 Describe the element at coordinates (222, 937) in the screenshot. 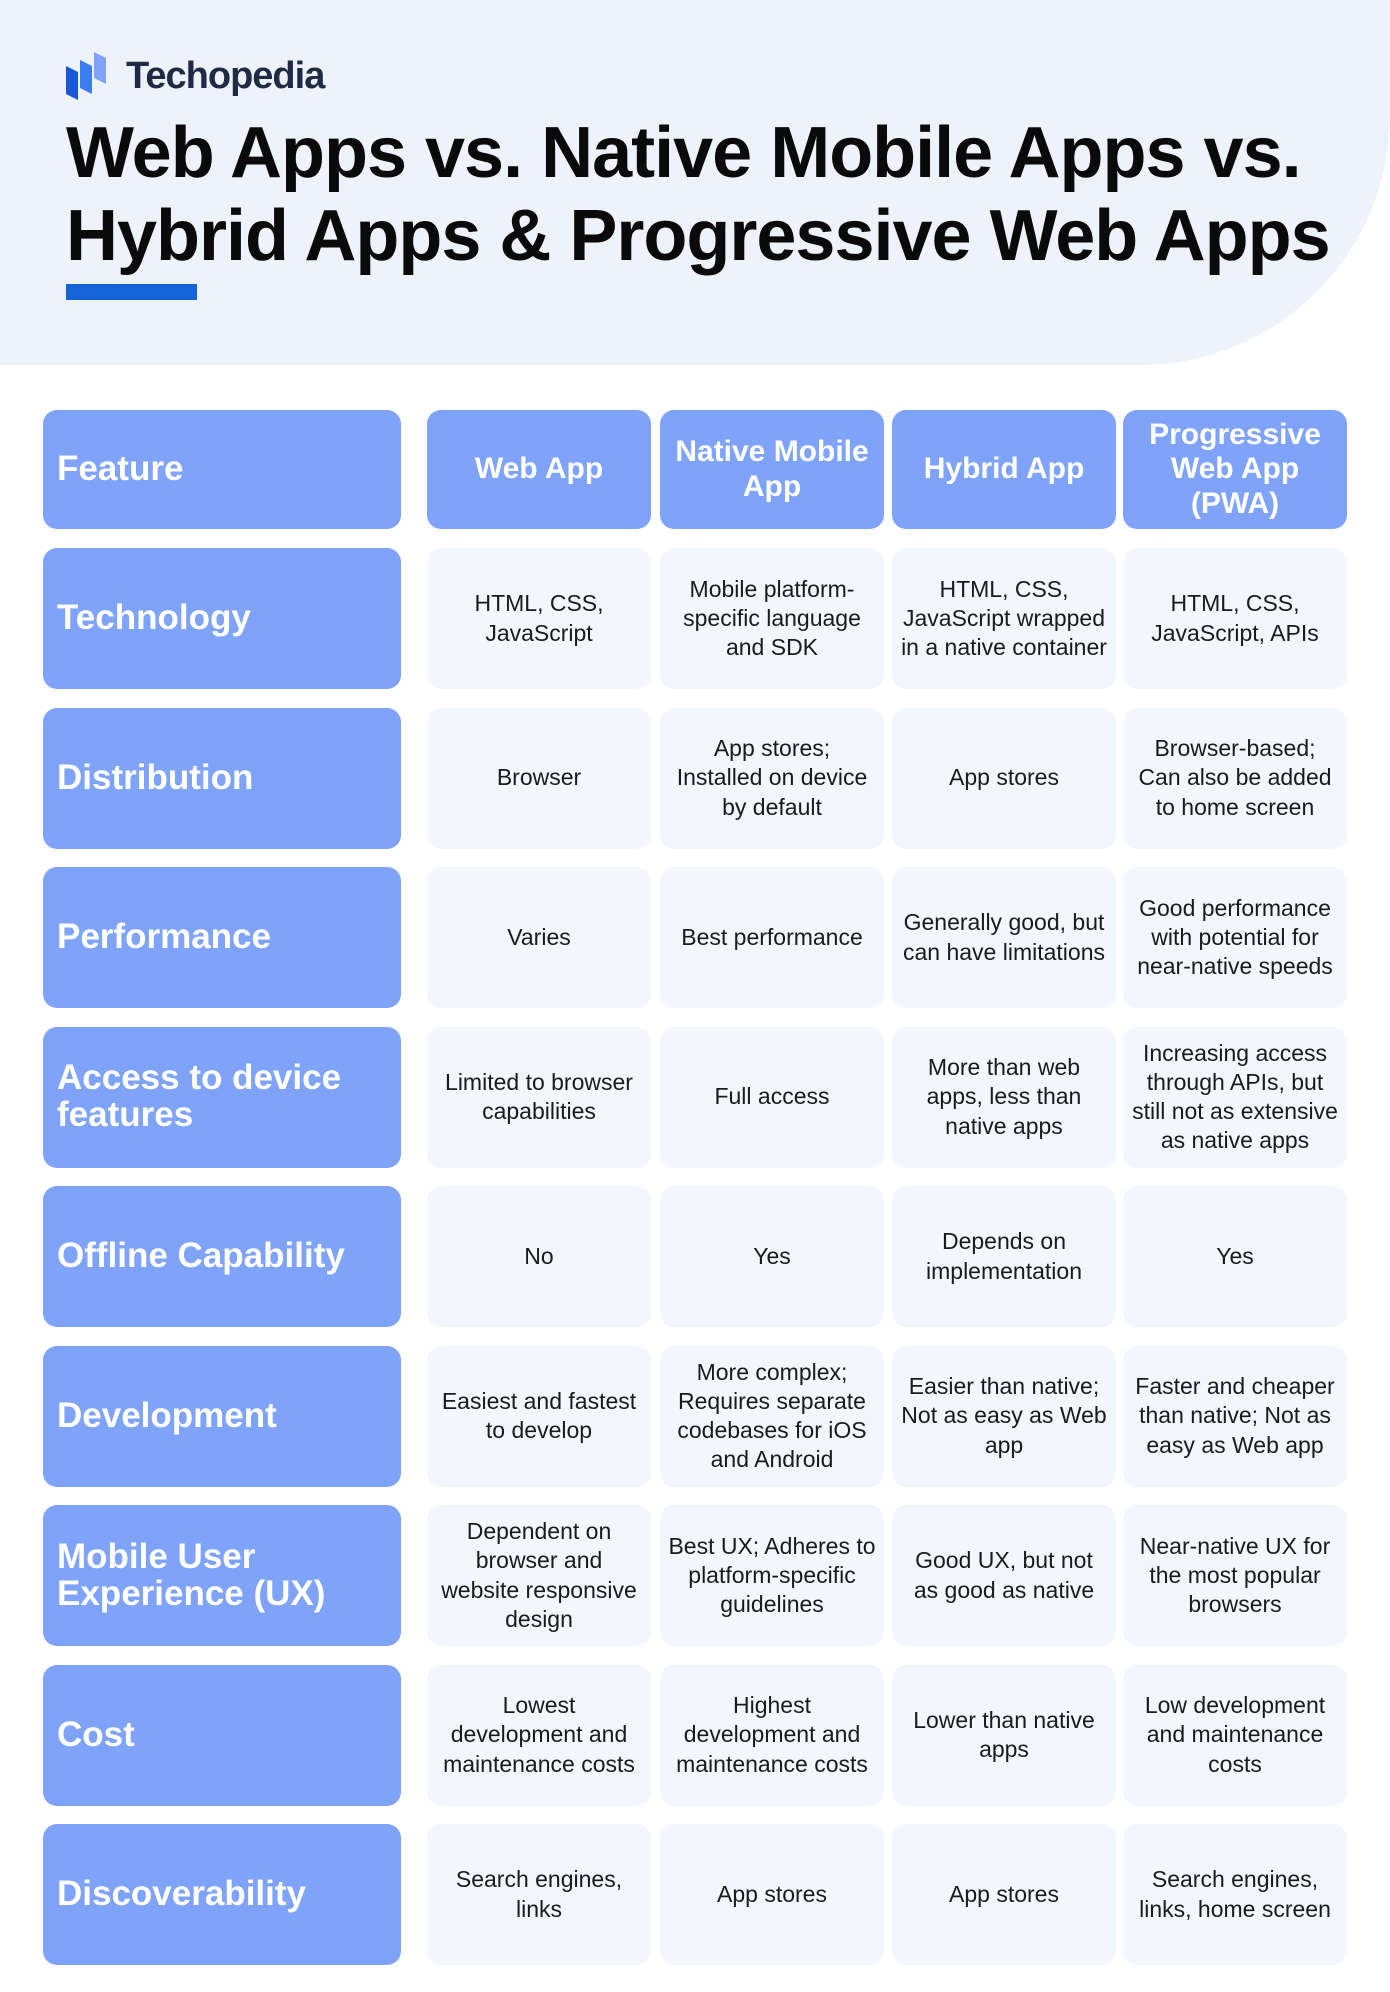

I see `row-label: Performance` at that location.